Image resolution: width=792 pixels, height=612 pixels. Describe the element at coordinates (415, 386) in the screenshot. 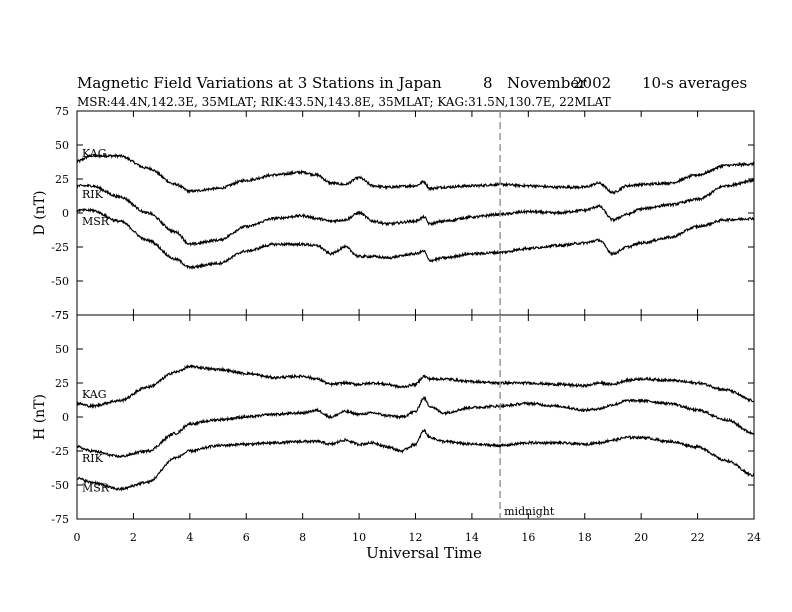

I see `series-line-kag-h` at that location.